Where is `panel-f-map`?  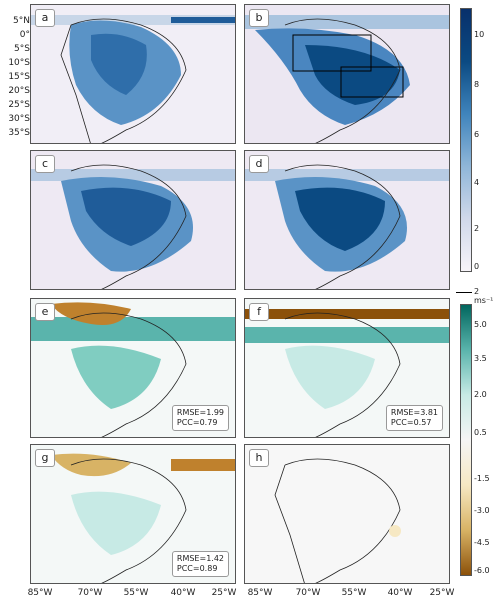
panel-f-map is located at coordinates (347, 368).